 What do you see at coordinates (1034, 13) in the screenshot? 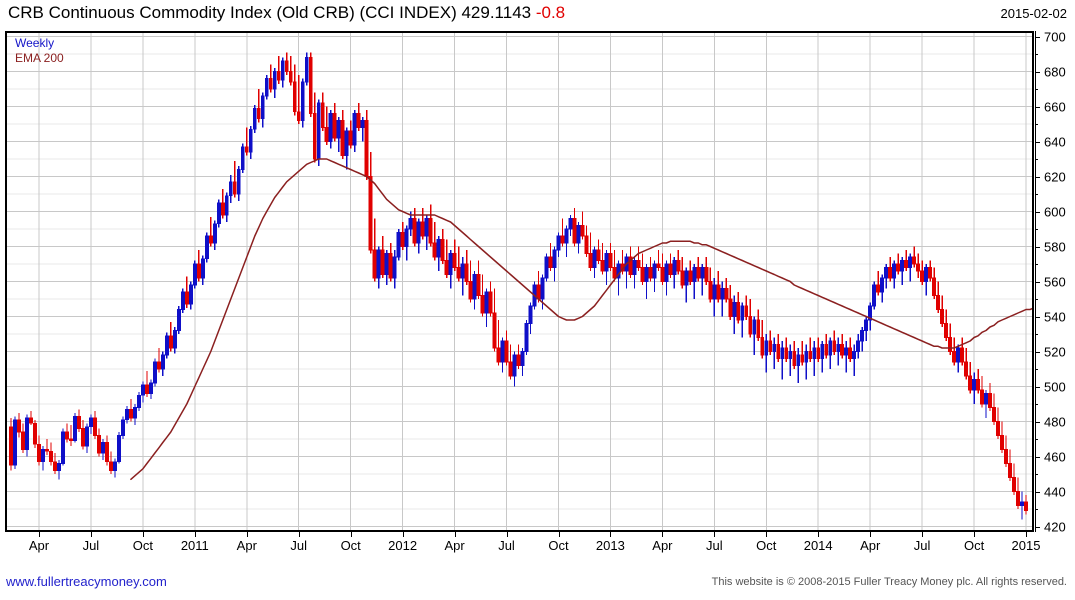
I see `chart-date: 2015-02-02` at bounding box center [1034, 13].